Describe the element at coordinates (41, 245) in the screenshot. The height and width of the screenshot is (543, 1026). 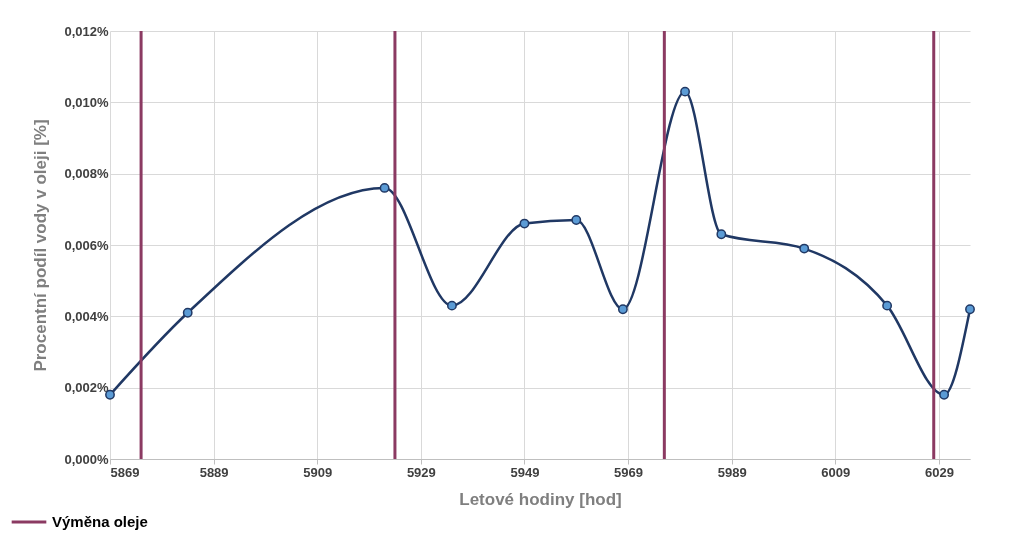
I see `y-axis-title: Procentní podíl vody v oleji [%]` at that location.